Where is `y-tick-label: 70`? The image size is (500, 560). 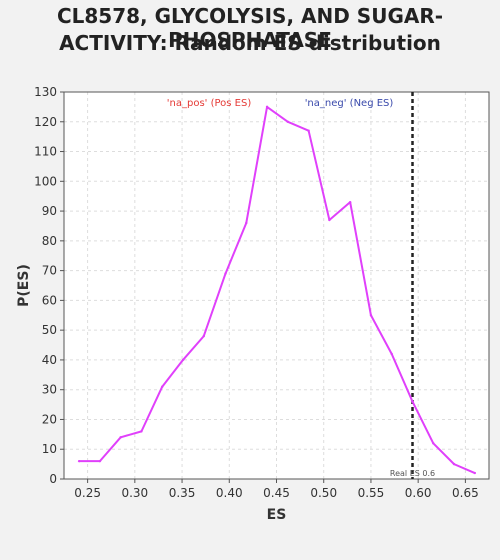
y-tick-label: 70 is located at coordinates (49, 271).